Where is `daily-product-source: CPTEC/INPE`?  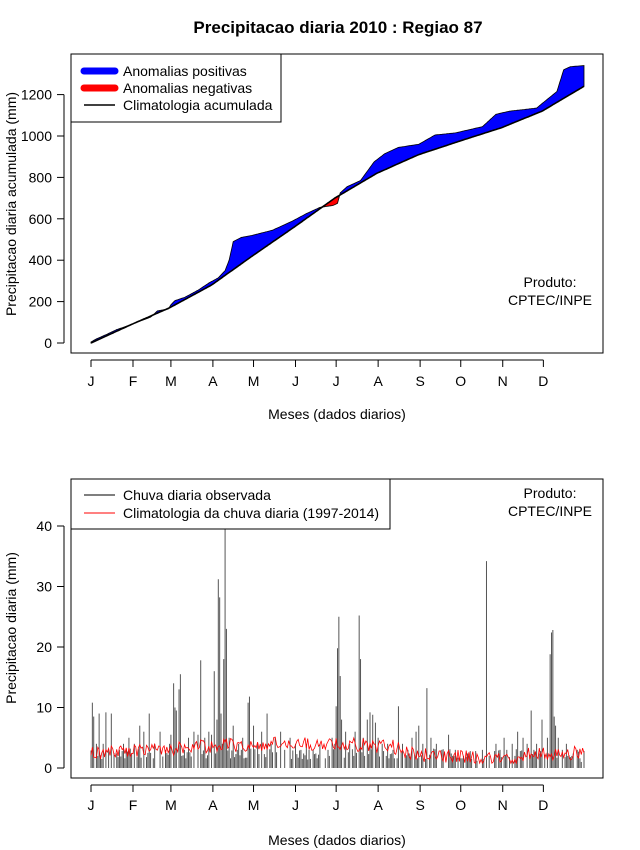 daily-product-source: CPTEC/INPE is located at coordinates (550, 511).